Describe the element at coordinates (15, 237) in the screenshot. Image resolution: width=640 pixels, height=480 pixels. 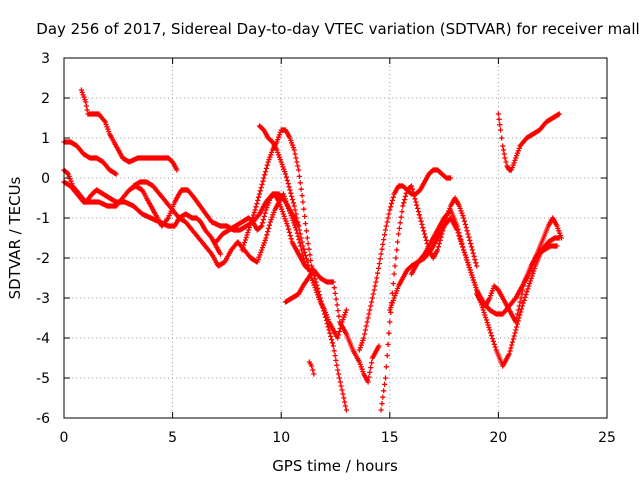
I see `y-axis-label: SDTVAR / TECUs` at that location.